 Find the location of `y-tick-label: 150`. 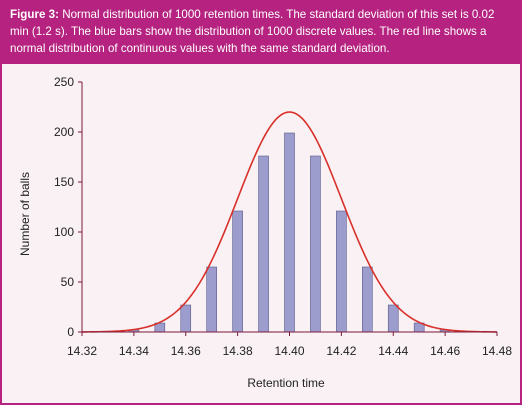

y-tick-label: 150 is located at coordinates (64, 182).